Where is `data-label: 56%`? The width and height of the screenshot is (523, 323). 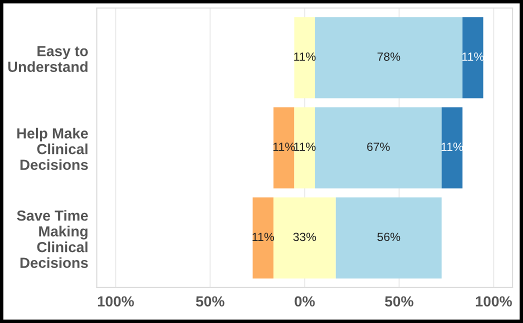
data-label: 56% is located at coordinates (388, 237).